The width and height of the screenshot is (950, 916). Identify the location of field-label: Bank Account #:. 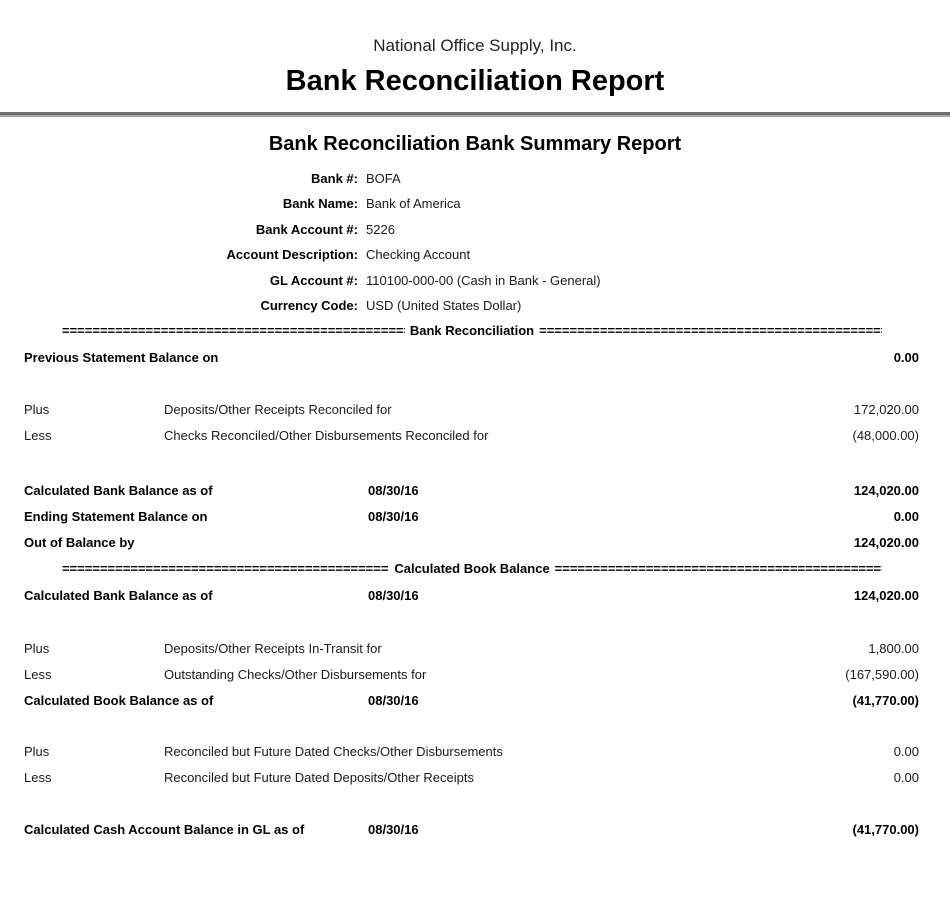
(306, 229).